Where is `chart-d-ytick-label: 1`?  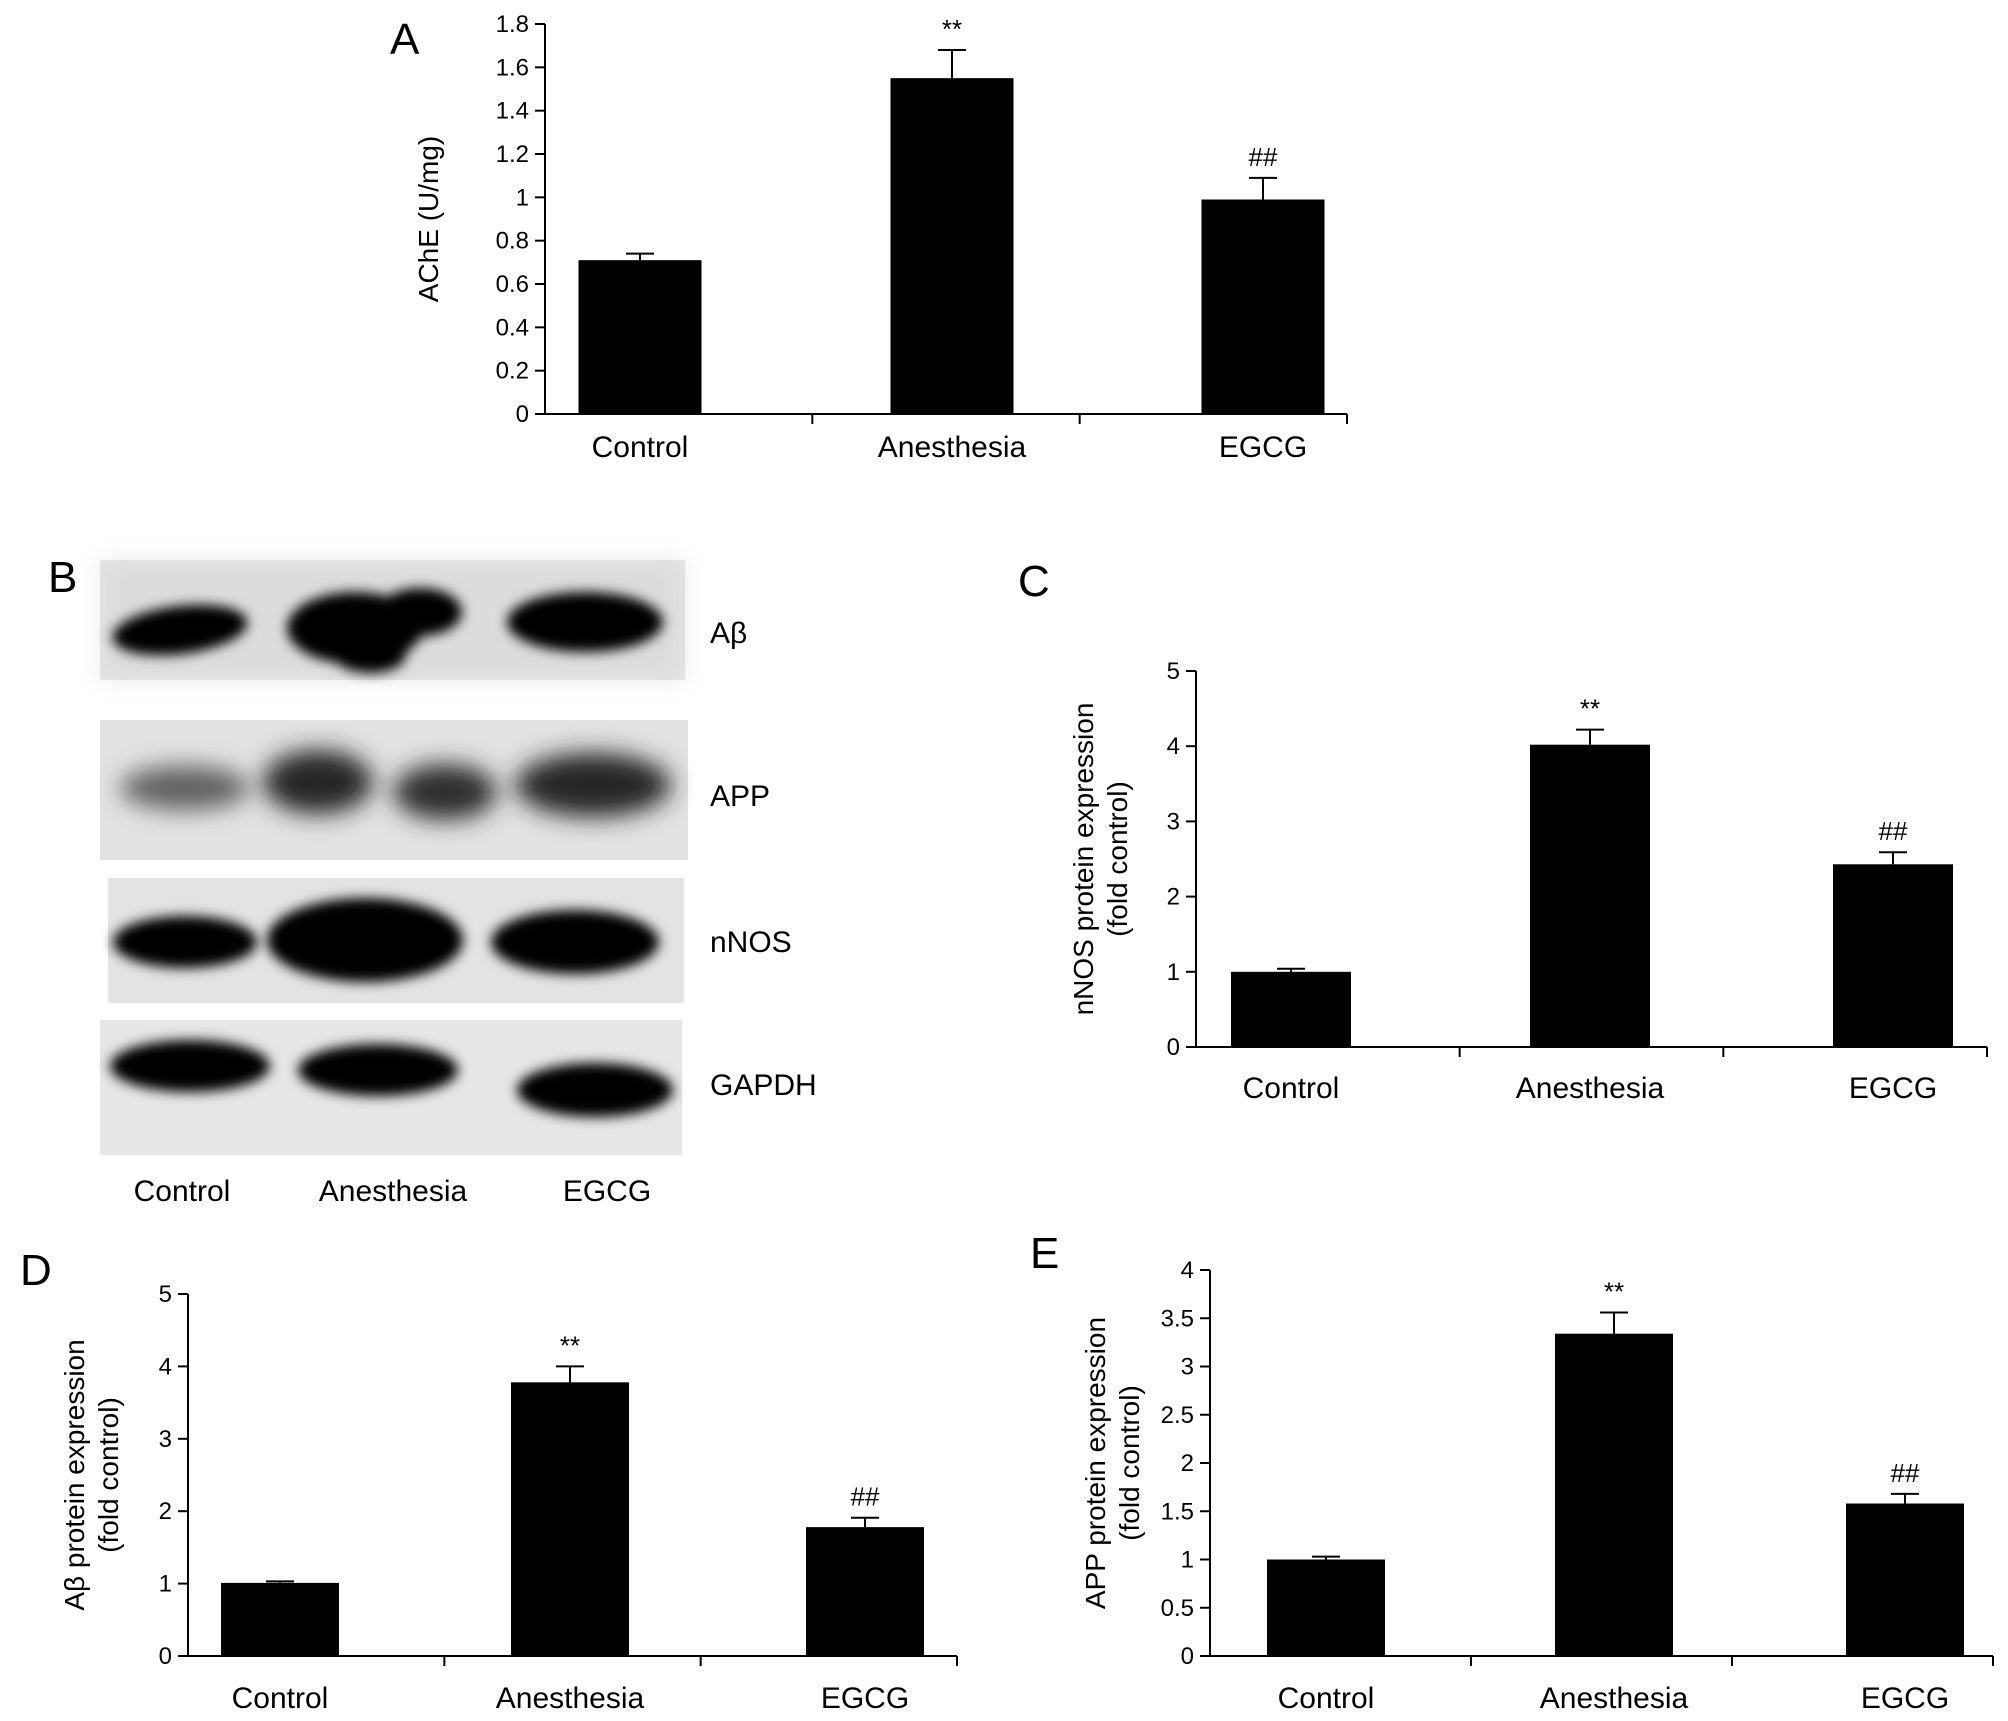 chart-d-ytick-label: 1 is located at coordinates (165, 1584).